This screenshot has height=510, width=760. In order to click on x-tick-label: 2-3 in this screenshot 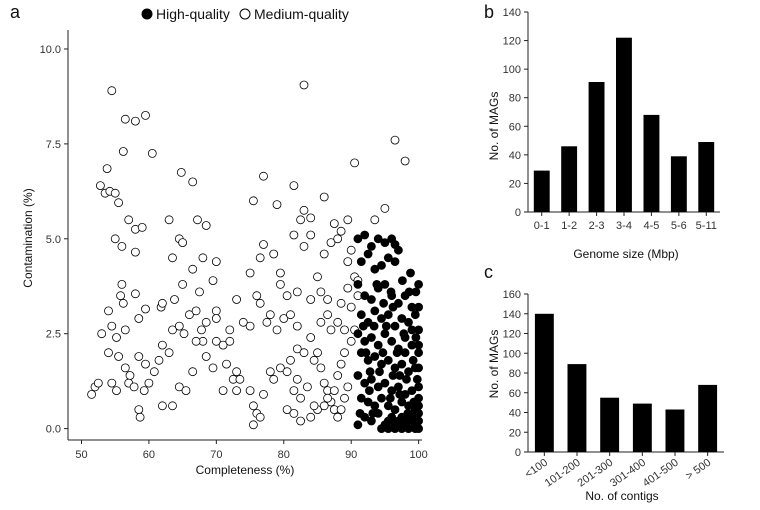, I will do `click(597, 226)`.